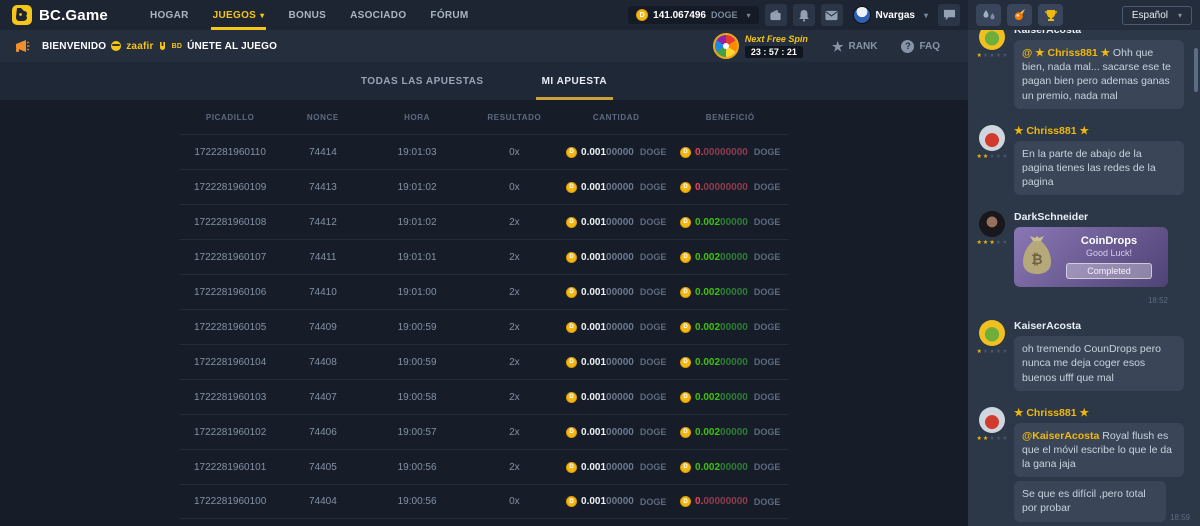  Describe the element at coordinates (1061, 435) in the screenshot. I see `mention: @KaiserAcosta` at that location.